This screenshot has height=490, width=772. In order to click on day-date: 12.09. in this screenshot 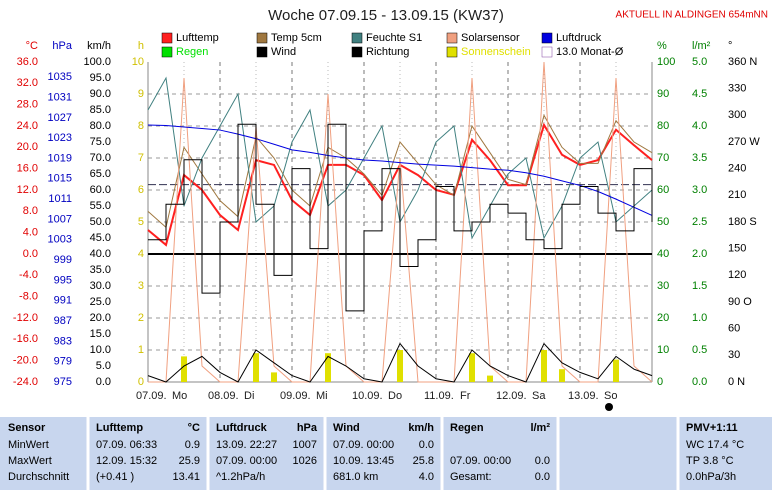, I will do `click(511, 396)`.